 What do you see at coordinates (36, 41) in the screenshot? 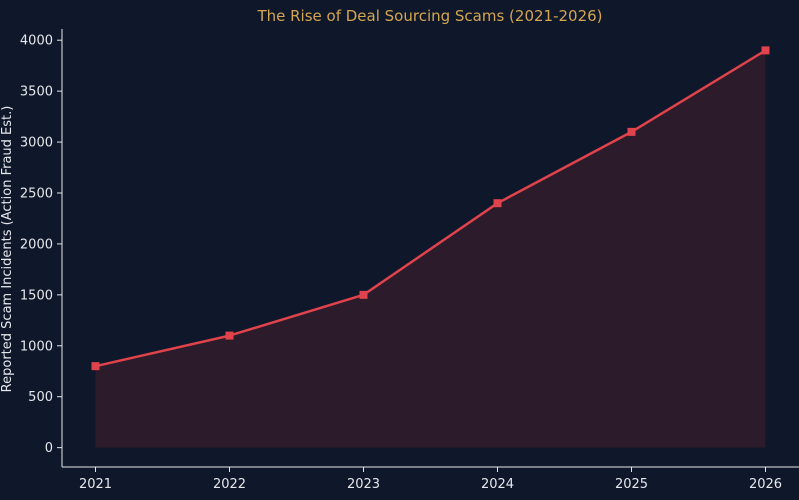
I see `y-tick-label: 4000` at bounding box center [36, 41].